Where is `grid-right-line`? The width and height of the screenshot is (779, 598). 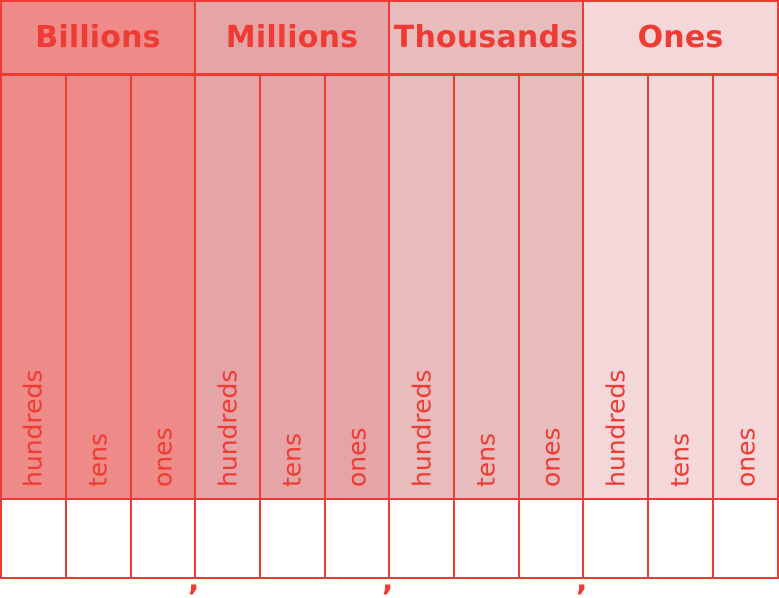 grid-right-line is located at coordinates (778, 289).